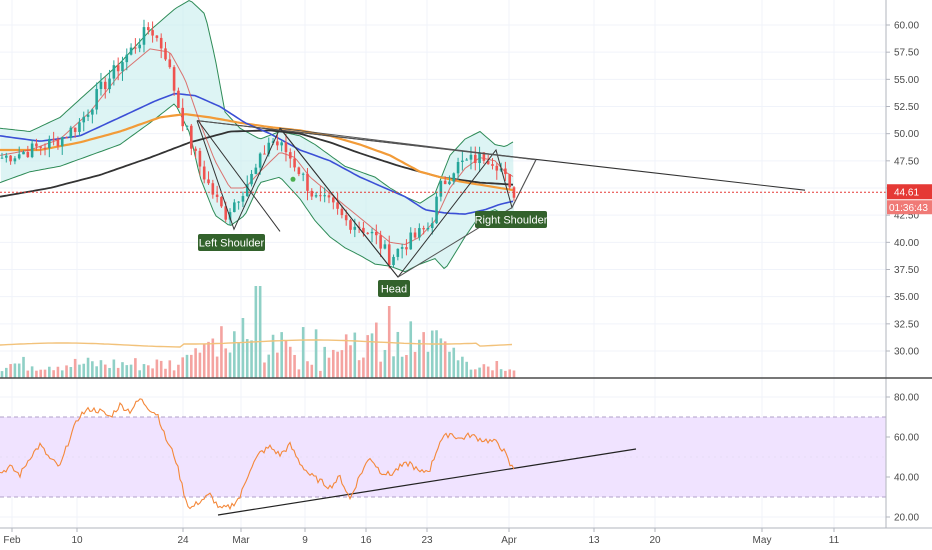  Describe the element at coordinates (509, 540) in the screenshot. I see `time-tick-label: Apr` at that location.